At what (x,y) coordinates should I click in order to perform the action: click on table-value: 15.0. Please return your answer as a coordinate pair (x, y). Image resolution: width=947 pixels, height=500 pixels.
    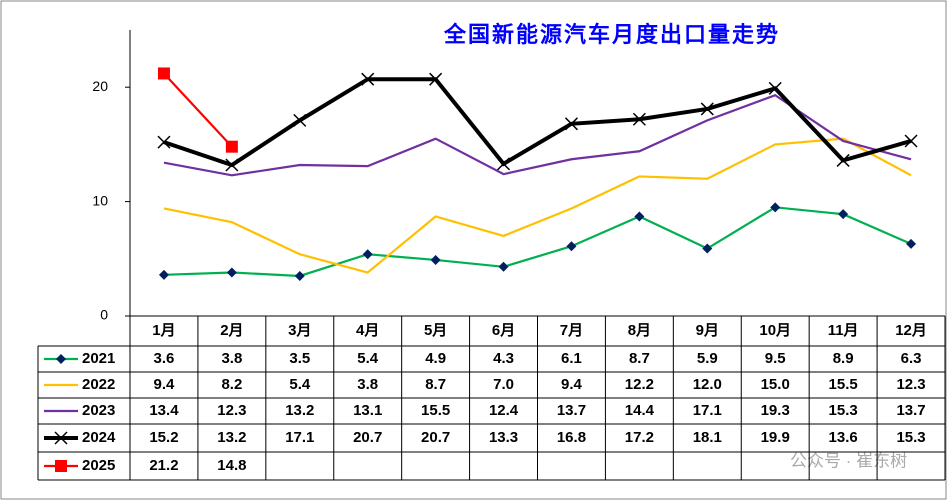
    Looking at the image, I should click on (775, 384).